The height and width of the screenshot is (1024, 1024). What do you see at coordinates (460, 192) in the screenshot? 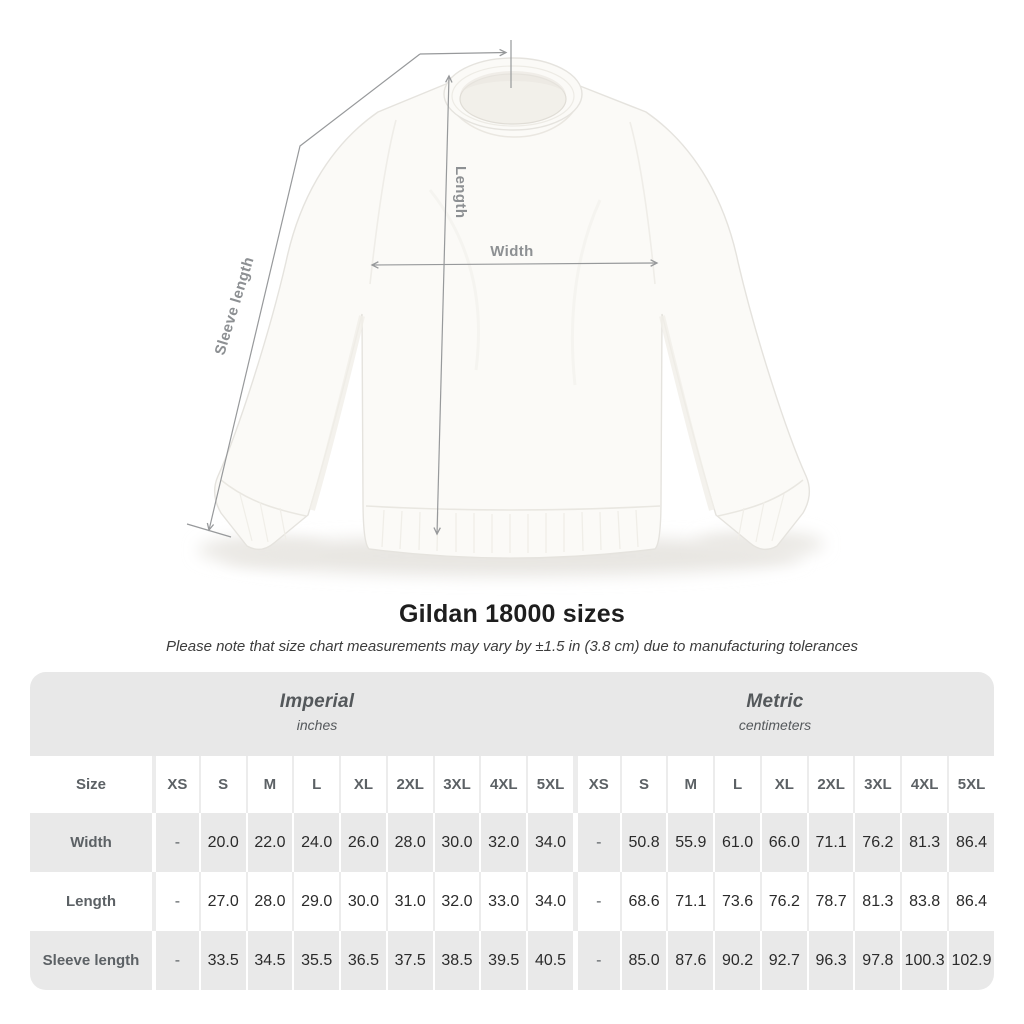
I see `length-measure-label: Length` at bounding box center [460, 192].